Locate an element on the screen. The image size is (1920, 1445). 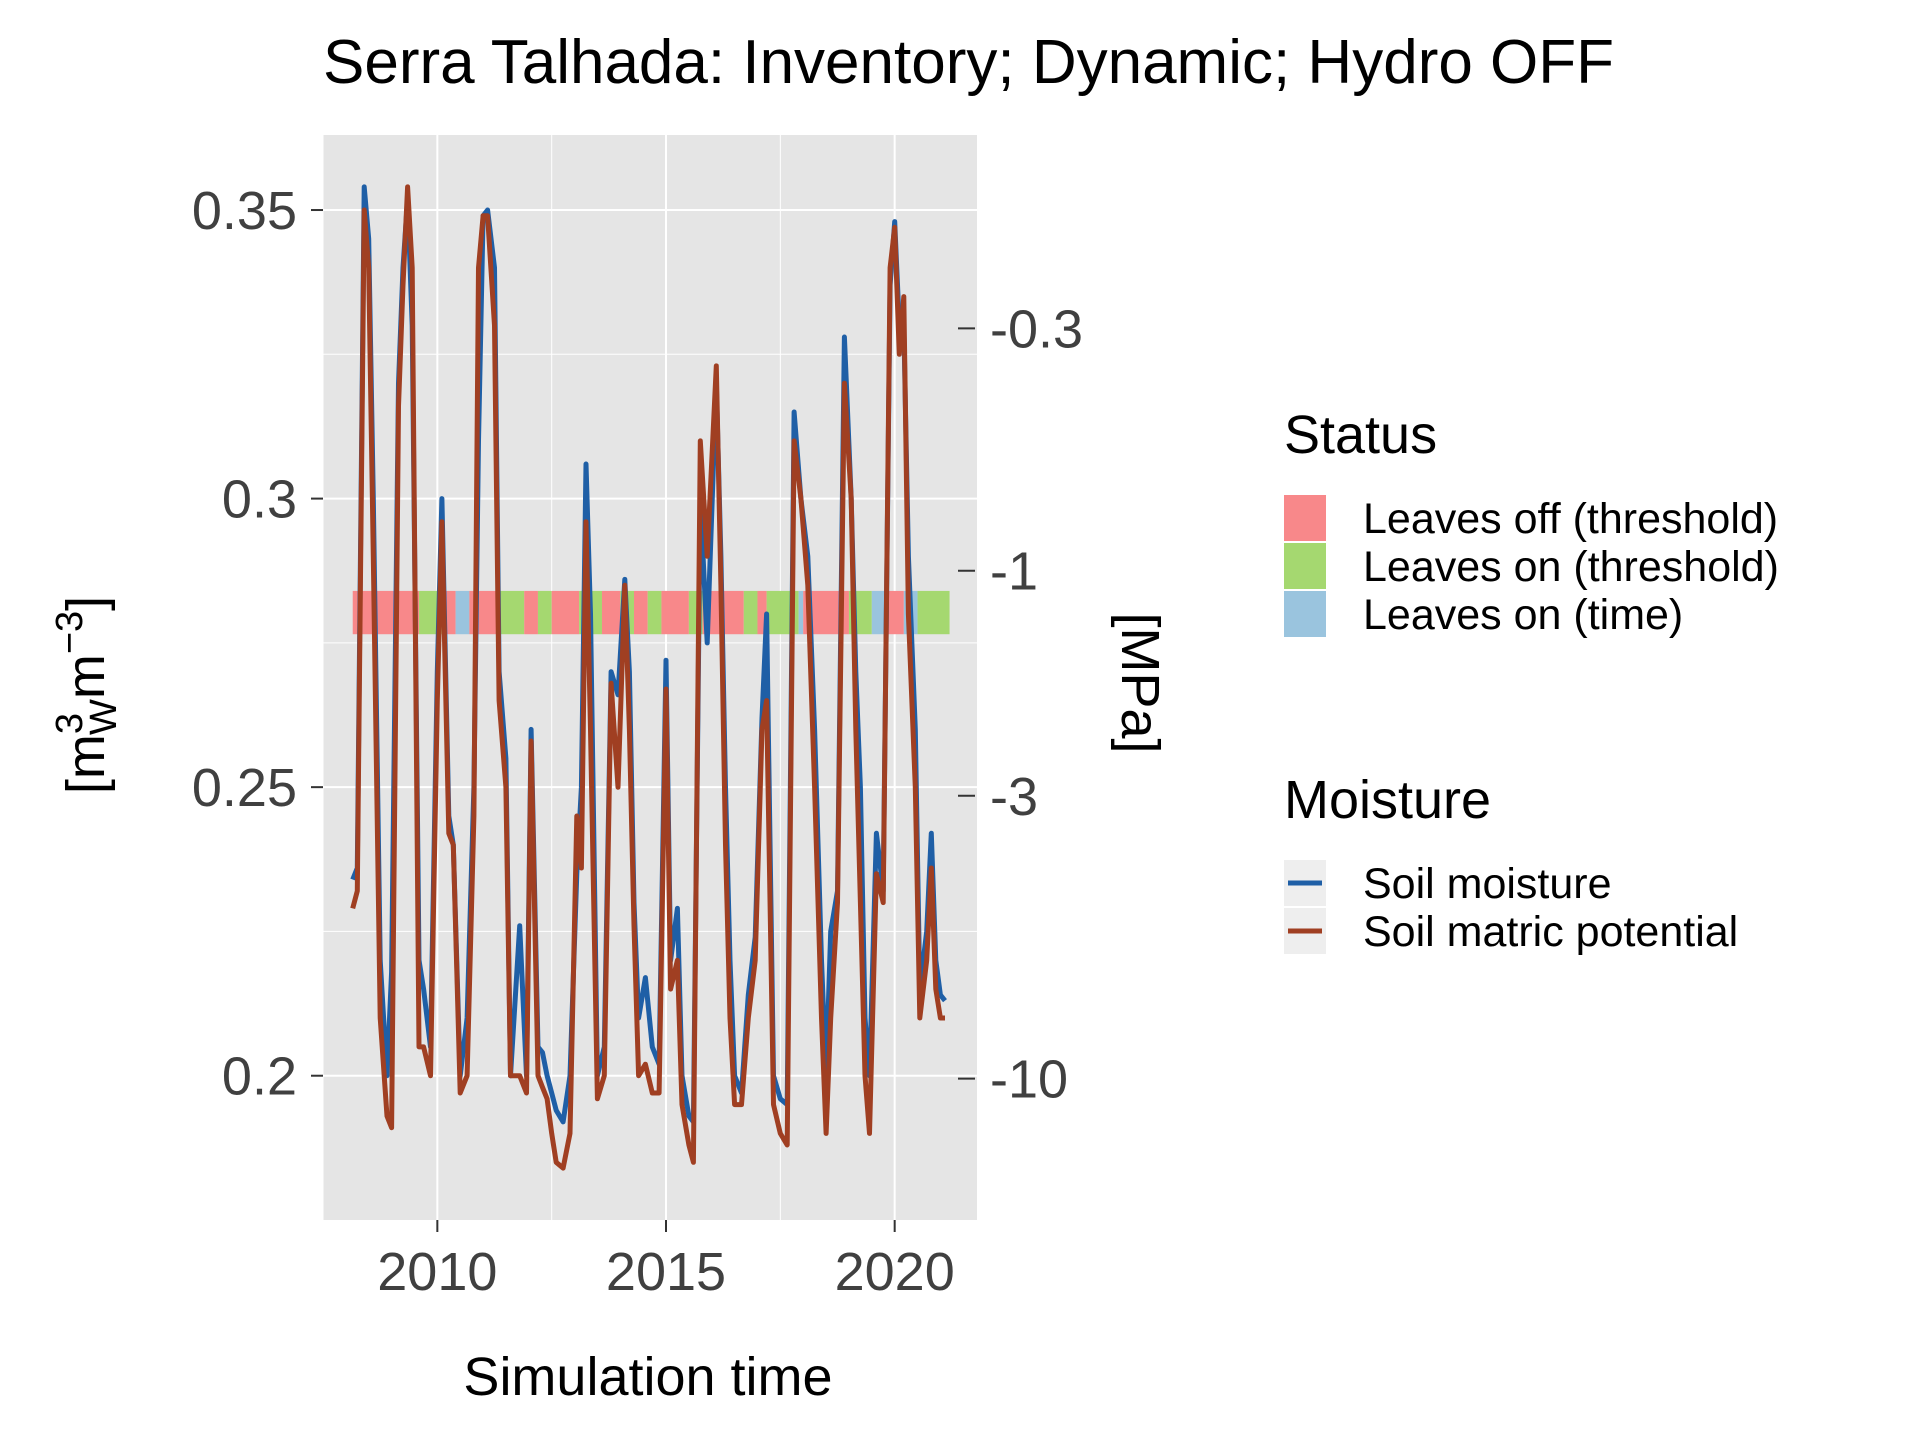
legend-status-label: Leaves on (time) is located at coordinates (1523, 615).